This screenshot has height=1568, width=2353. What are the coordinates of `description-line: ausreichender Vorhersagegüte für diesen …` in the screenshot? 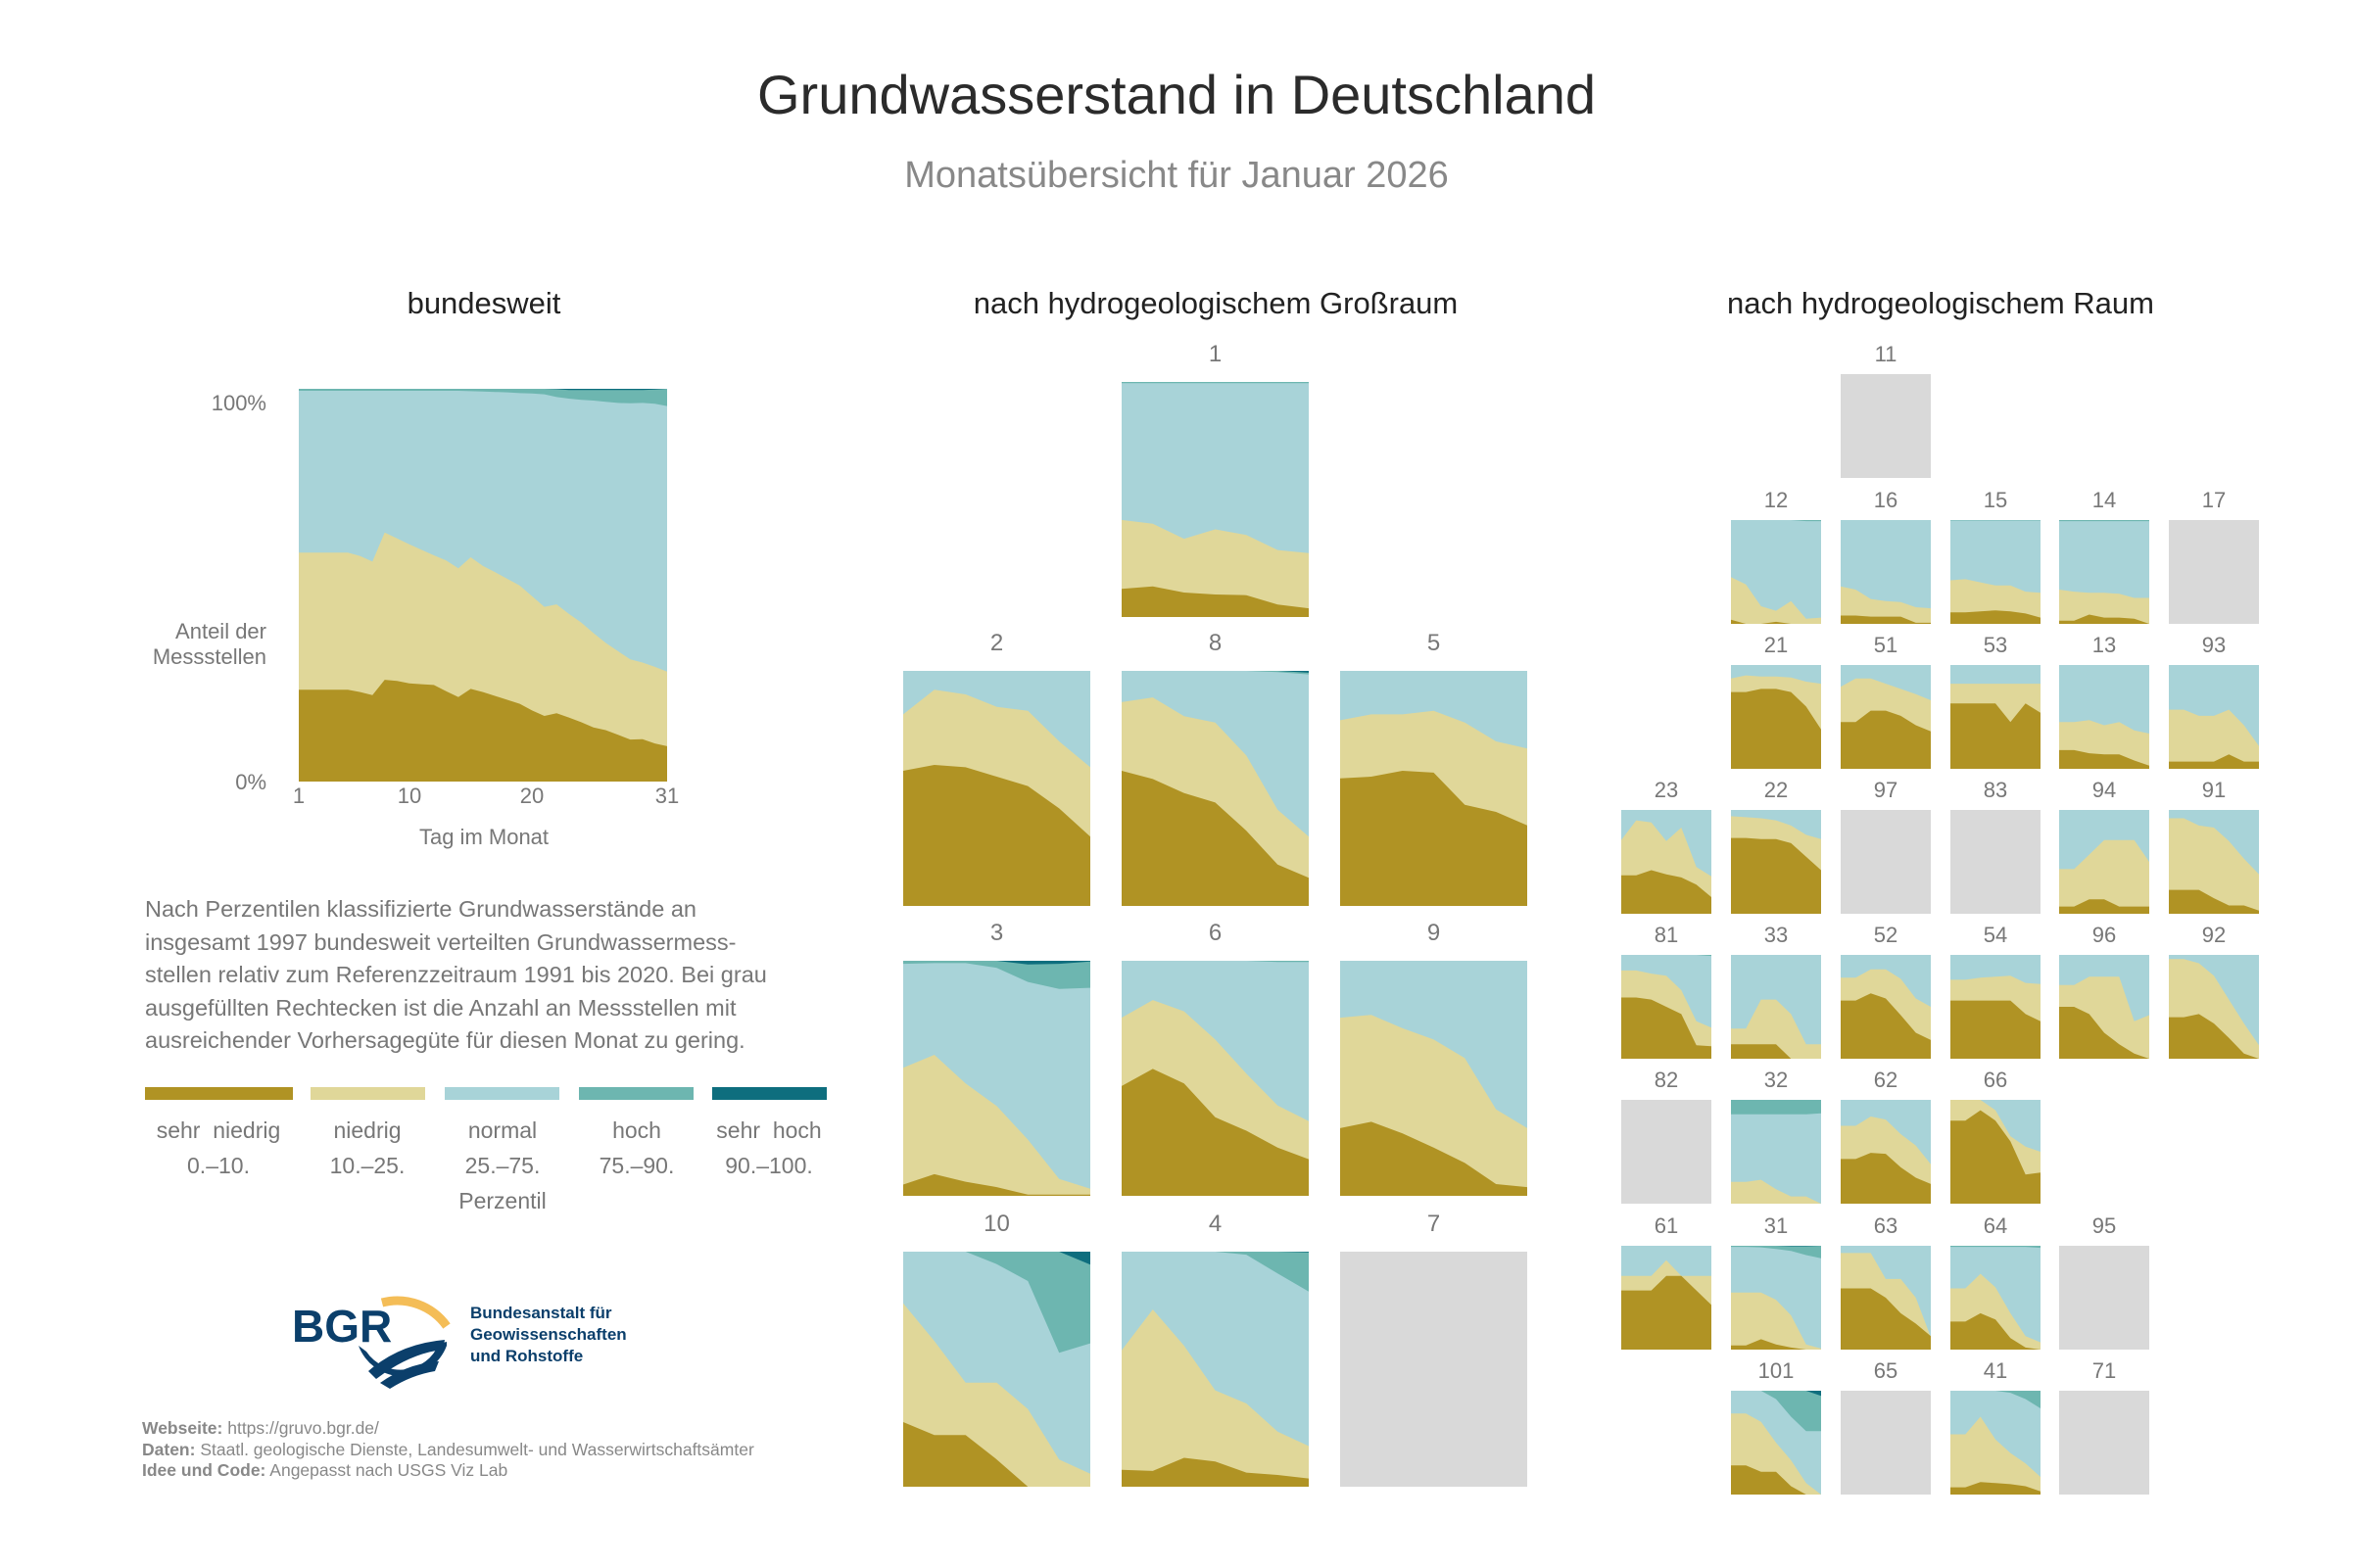 It's located at (445, 1040).